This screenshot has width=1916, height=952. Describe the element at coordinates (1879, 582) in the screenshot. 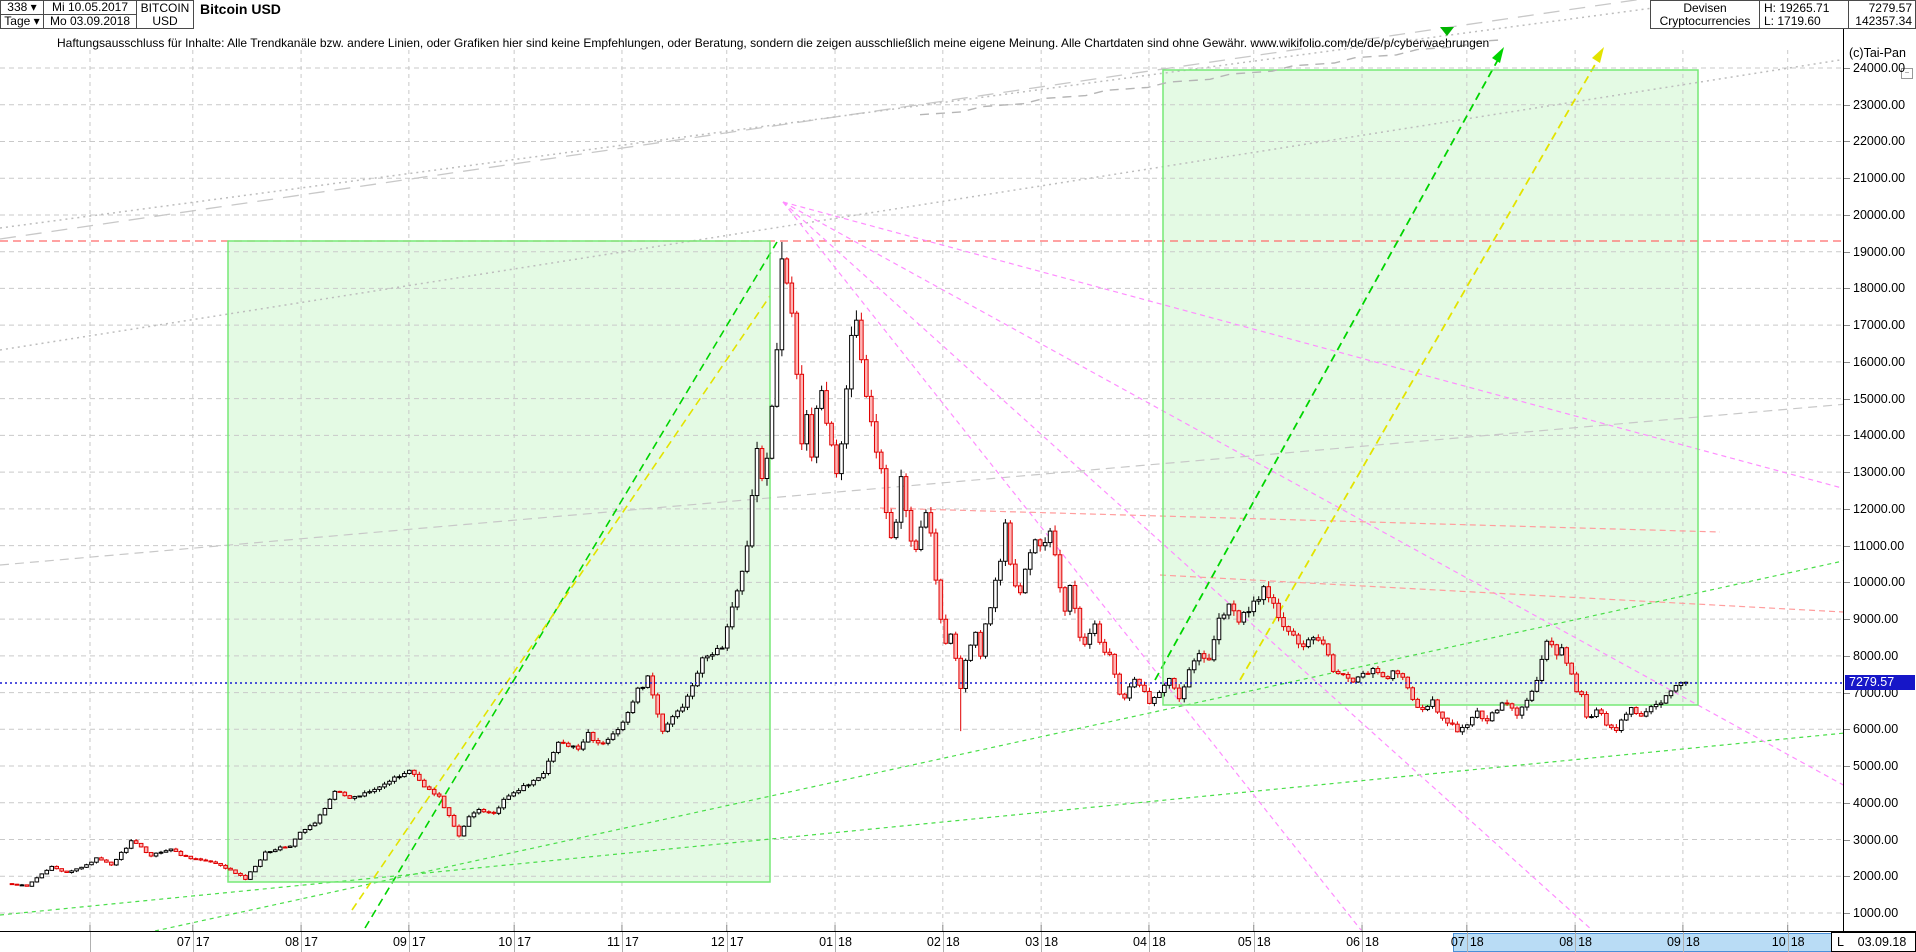

I see `y-axis-label: 10000.00` at that location.